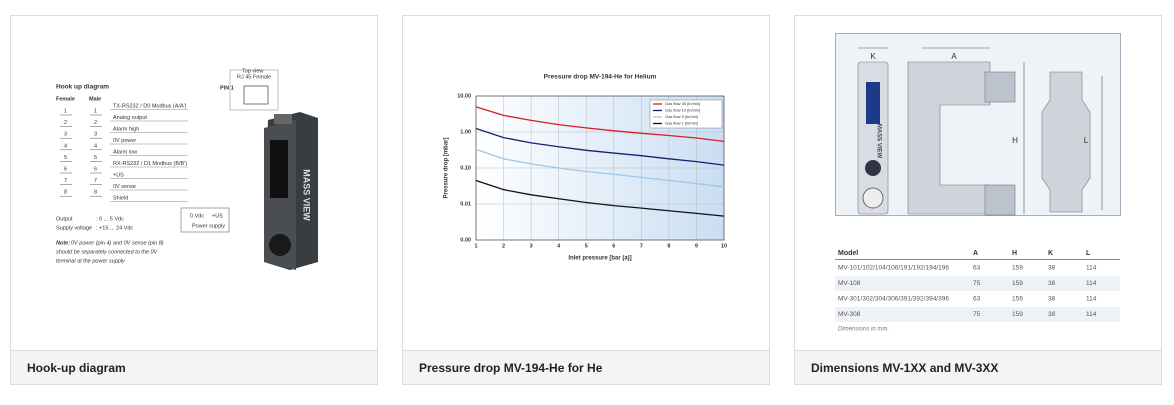  Describe the element at coordinates (668, 246) in the screenshot. I see `x-tick-label: 8` at that location.